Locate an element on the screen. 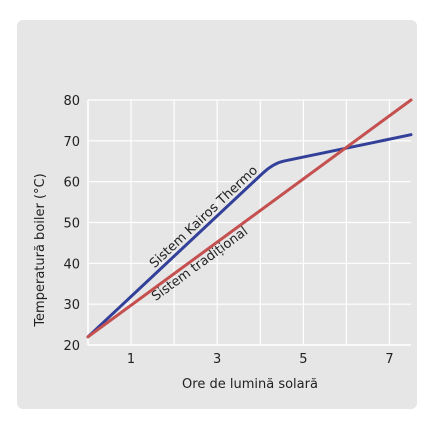 The image size is (433, 443). y-tick-label: 20 is located at coordinates (71, 346).